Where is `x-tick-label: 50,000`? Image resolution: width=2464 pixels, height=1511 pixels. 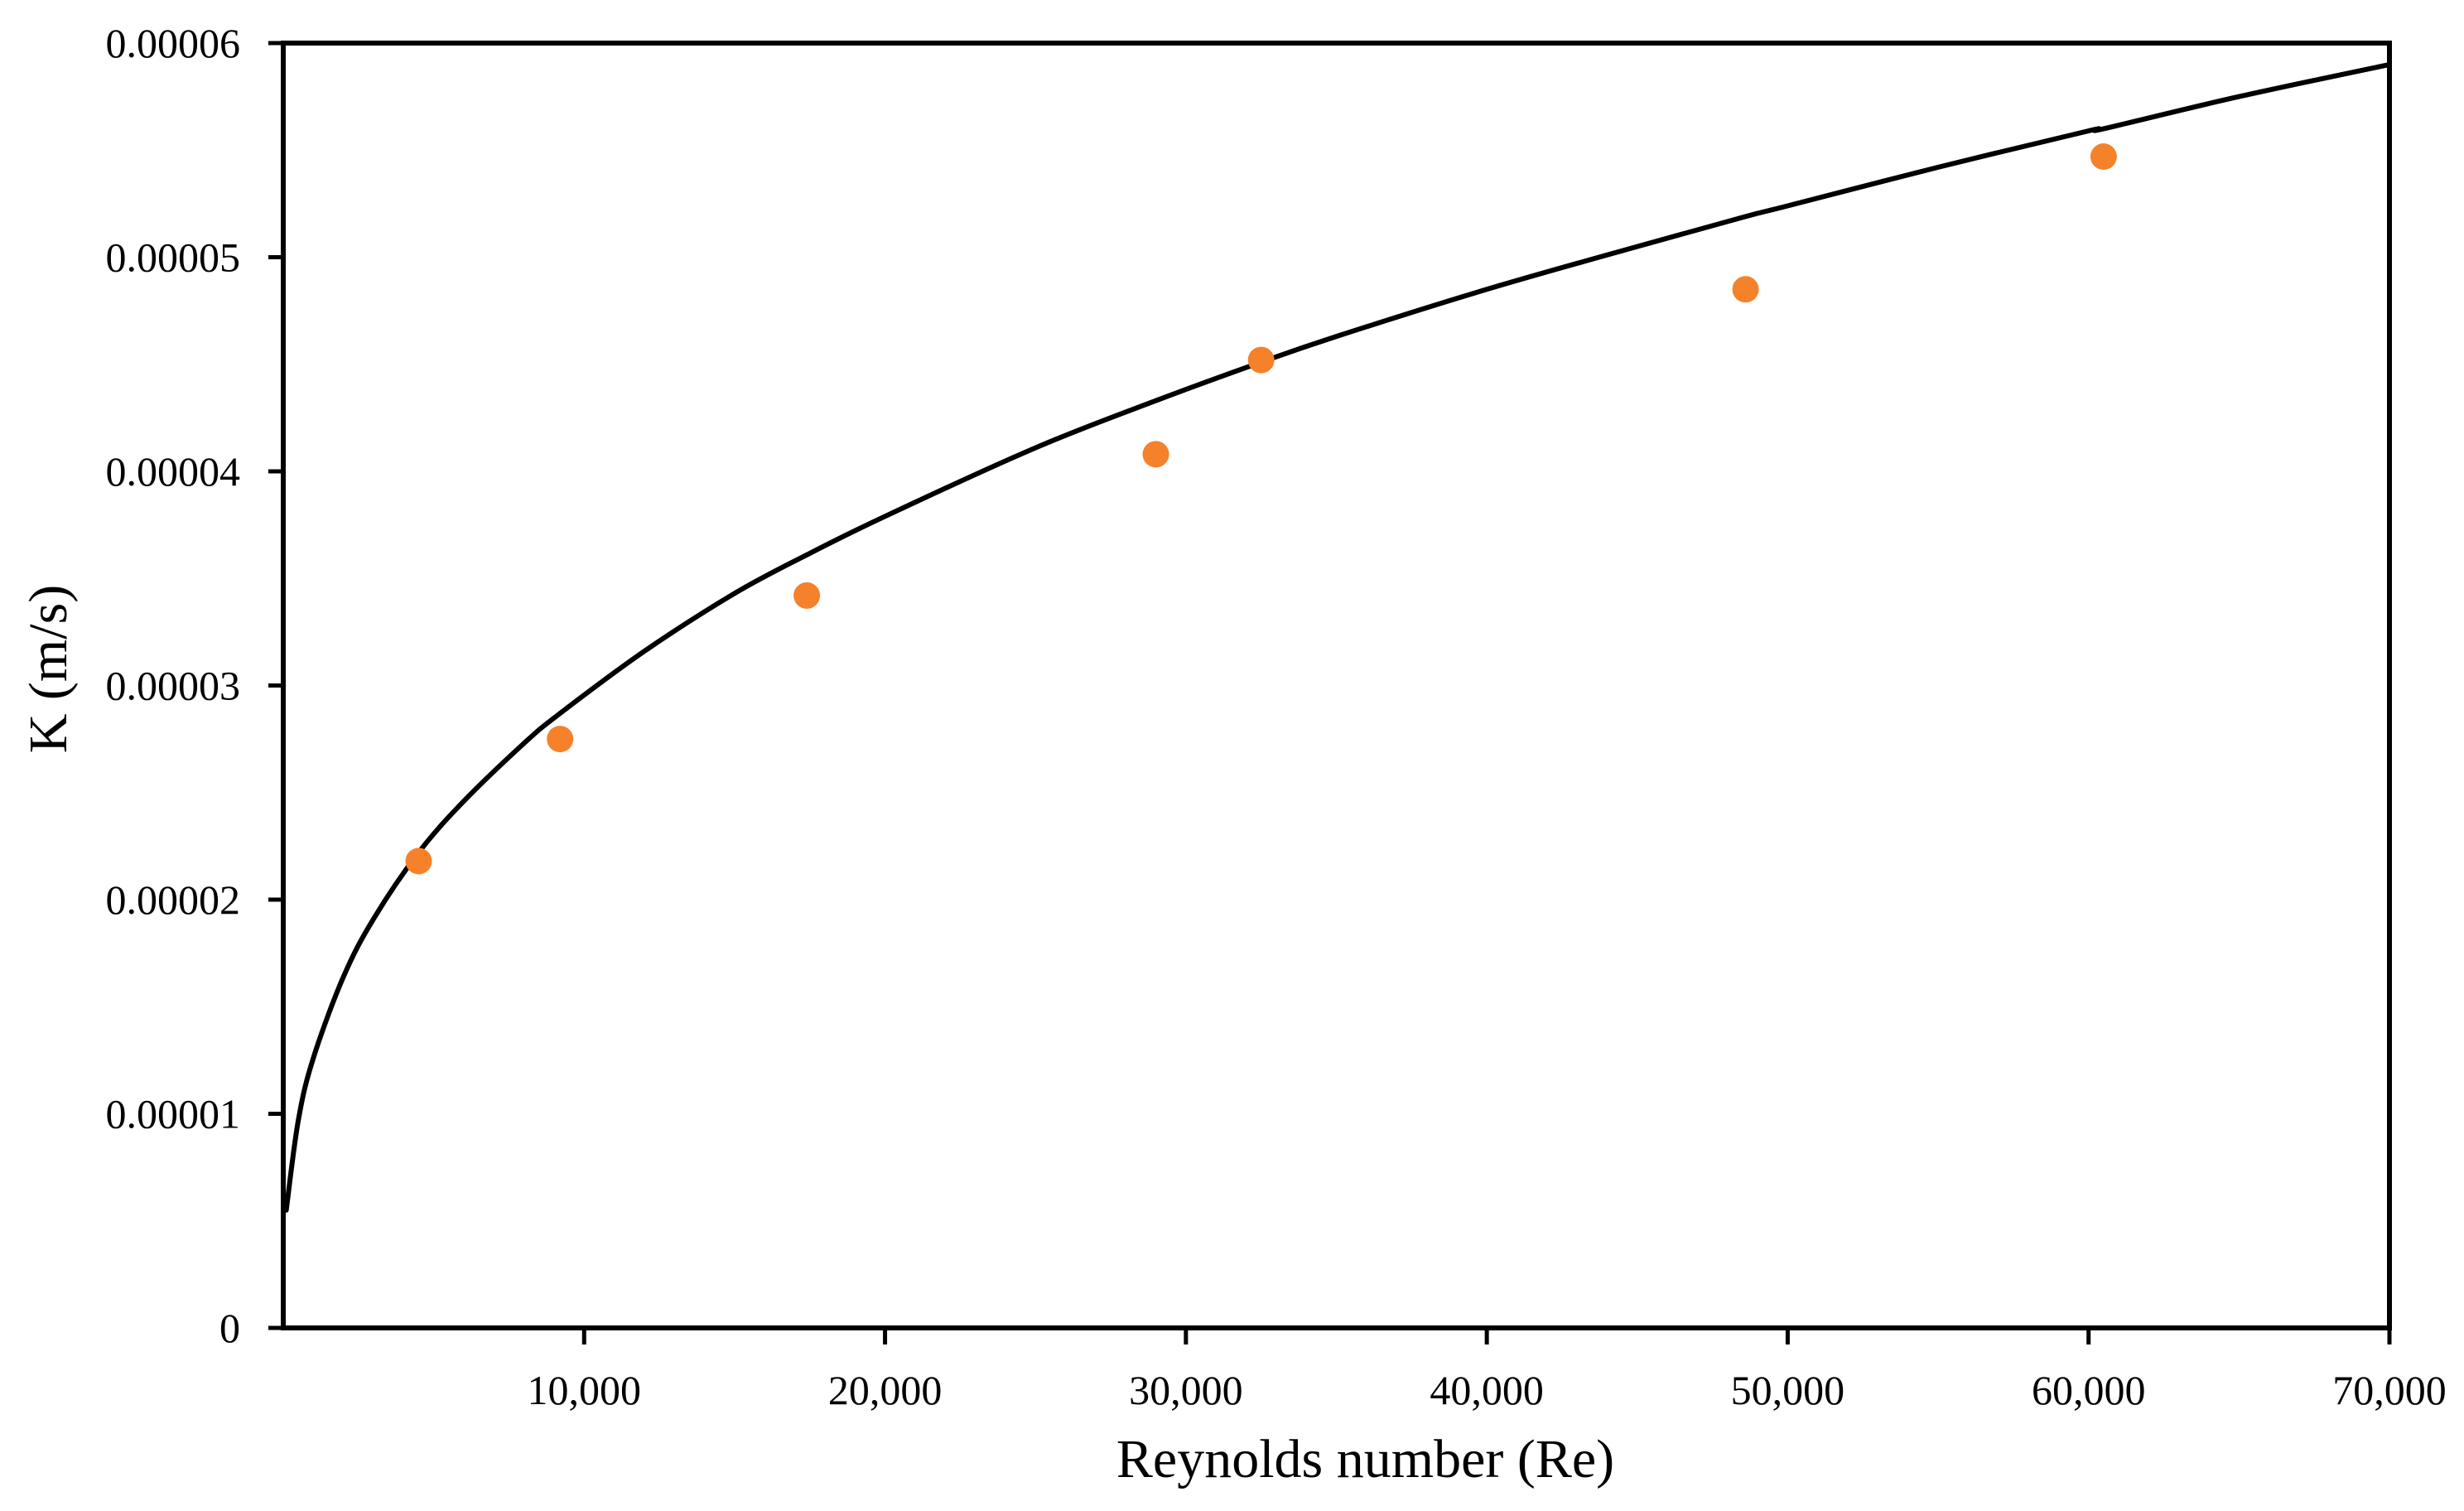
x-tick-label: 50,000 is located at coordinates (1788, 1390).